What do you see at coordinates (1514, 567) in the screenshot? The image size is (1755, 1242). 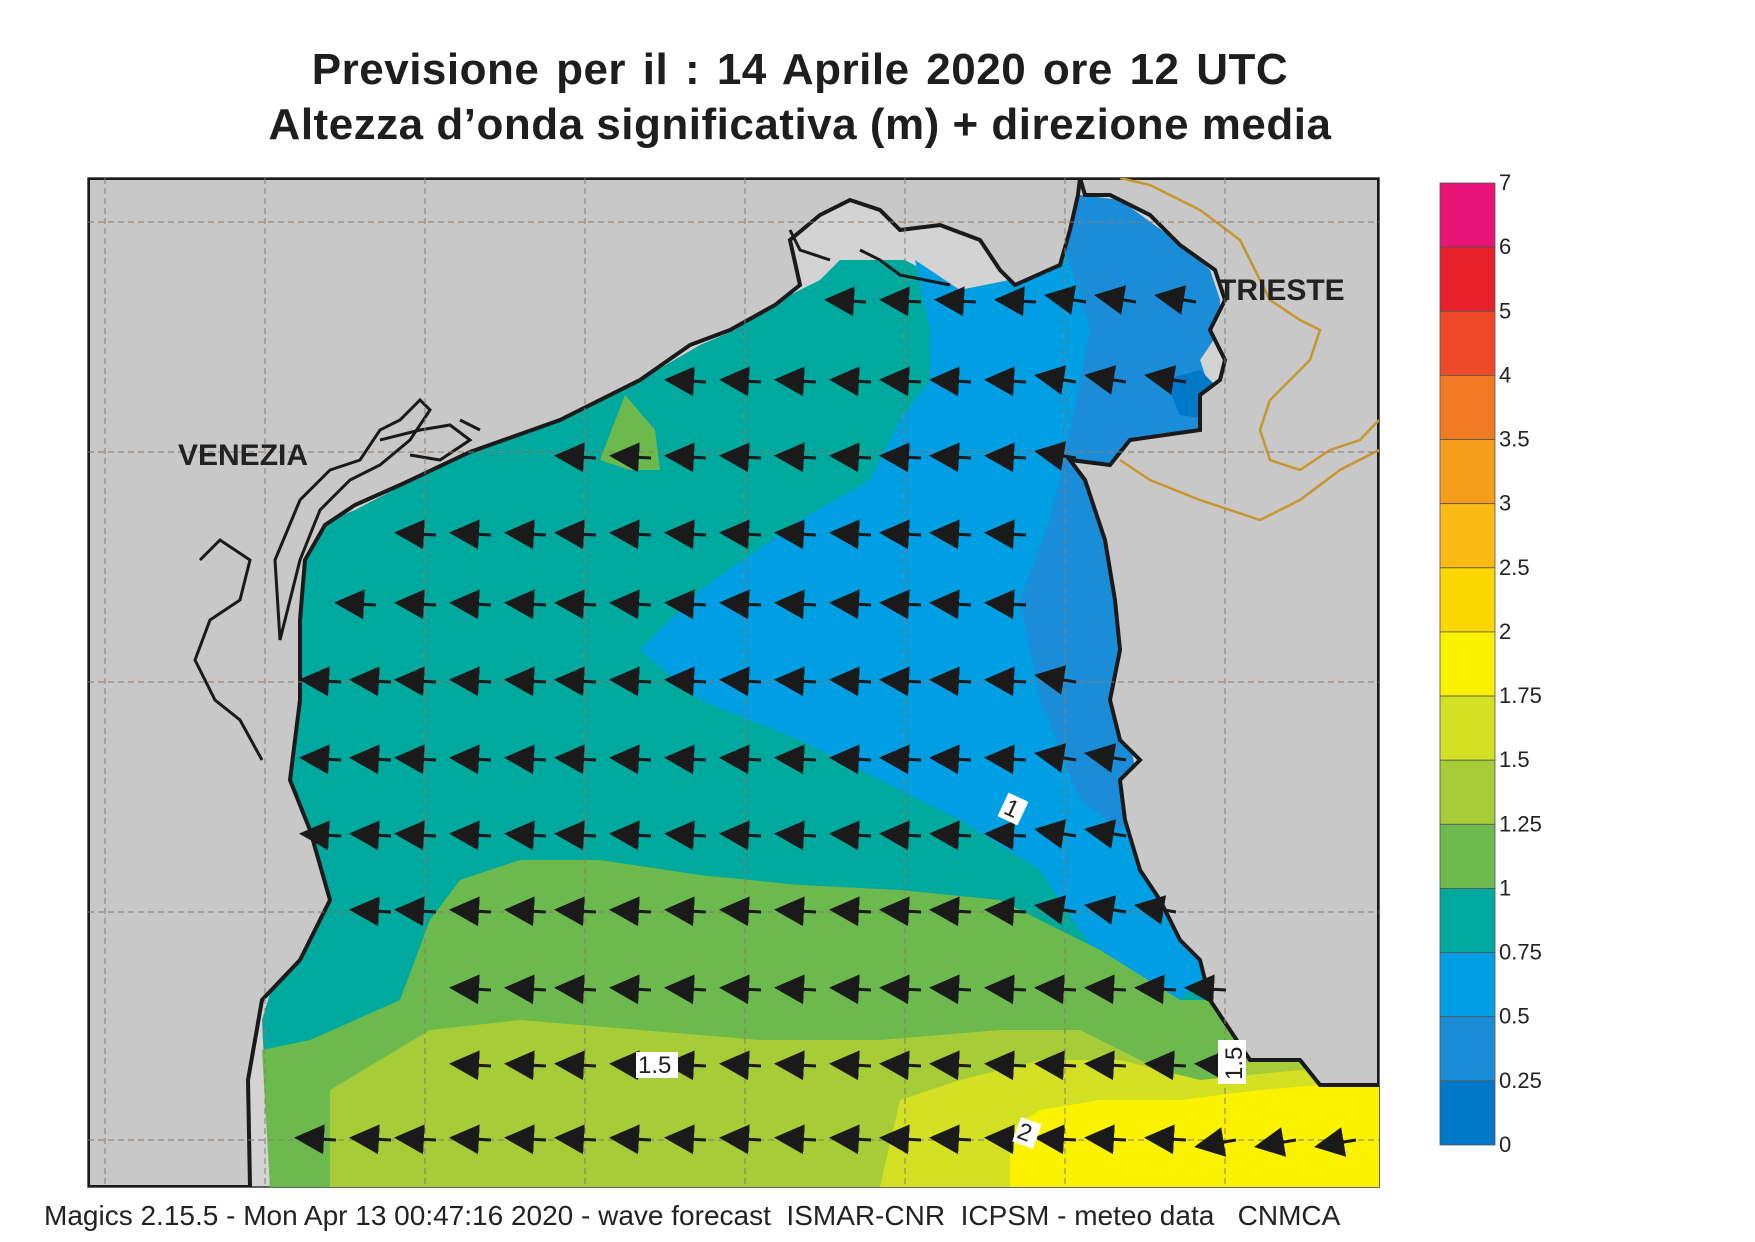 I see `legend-tick-label: 2.5` at bounding box center [1514, 567].